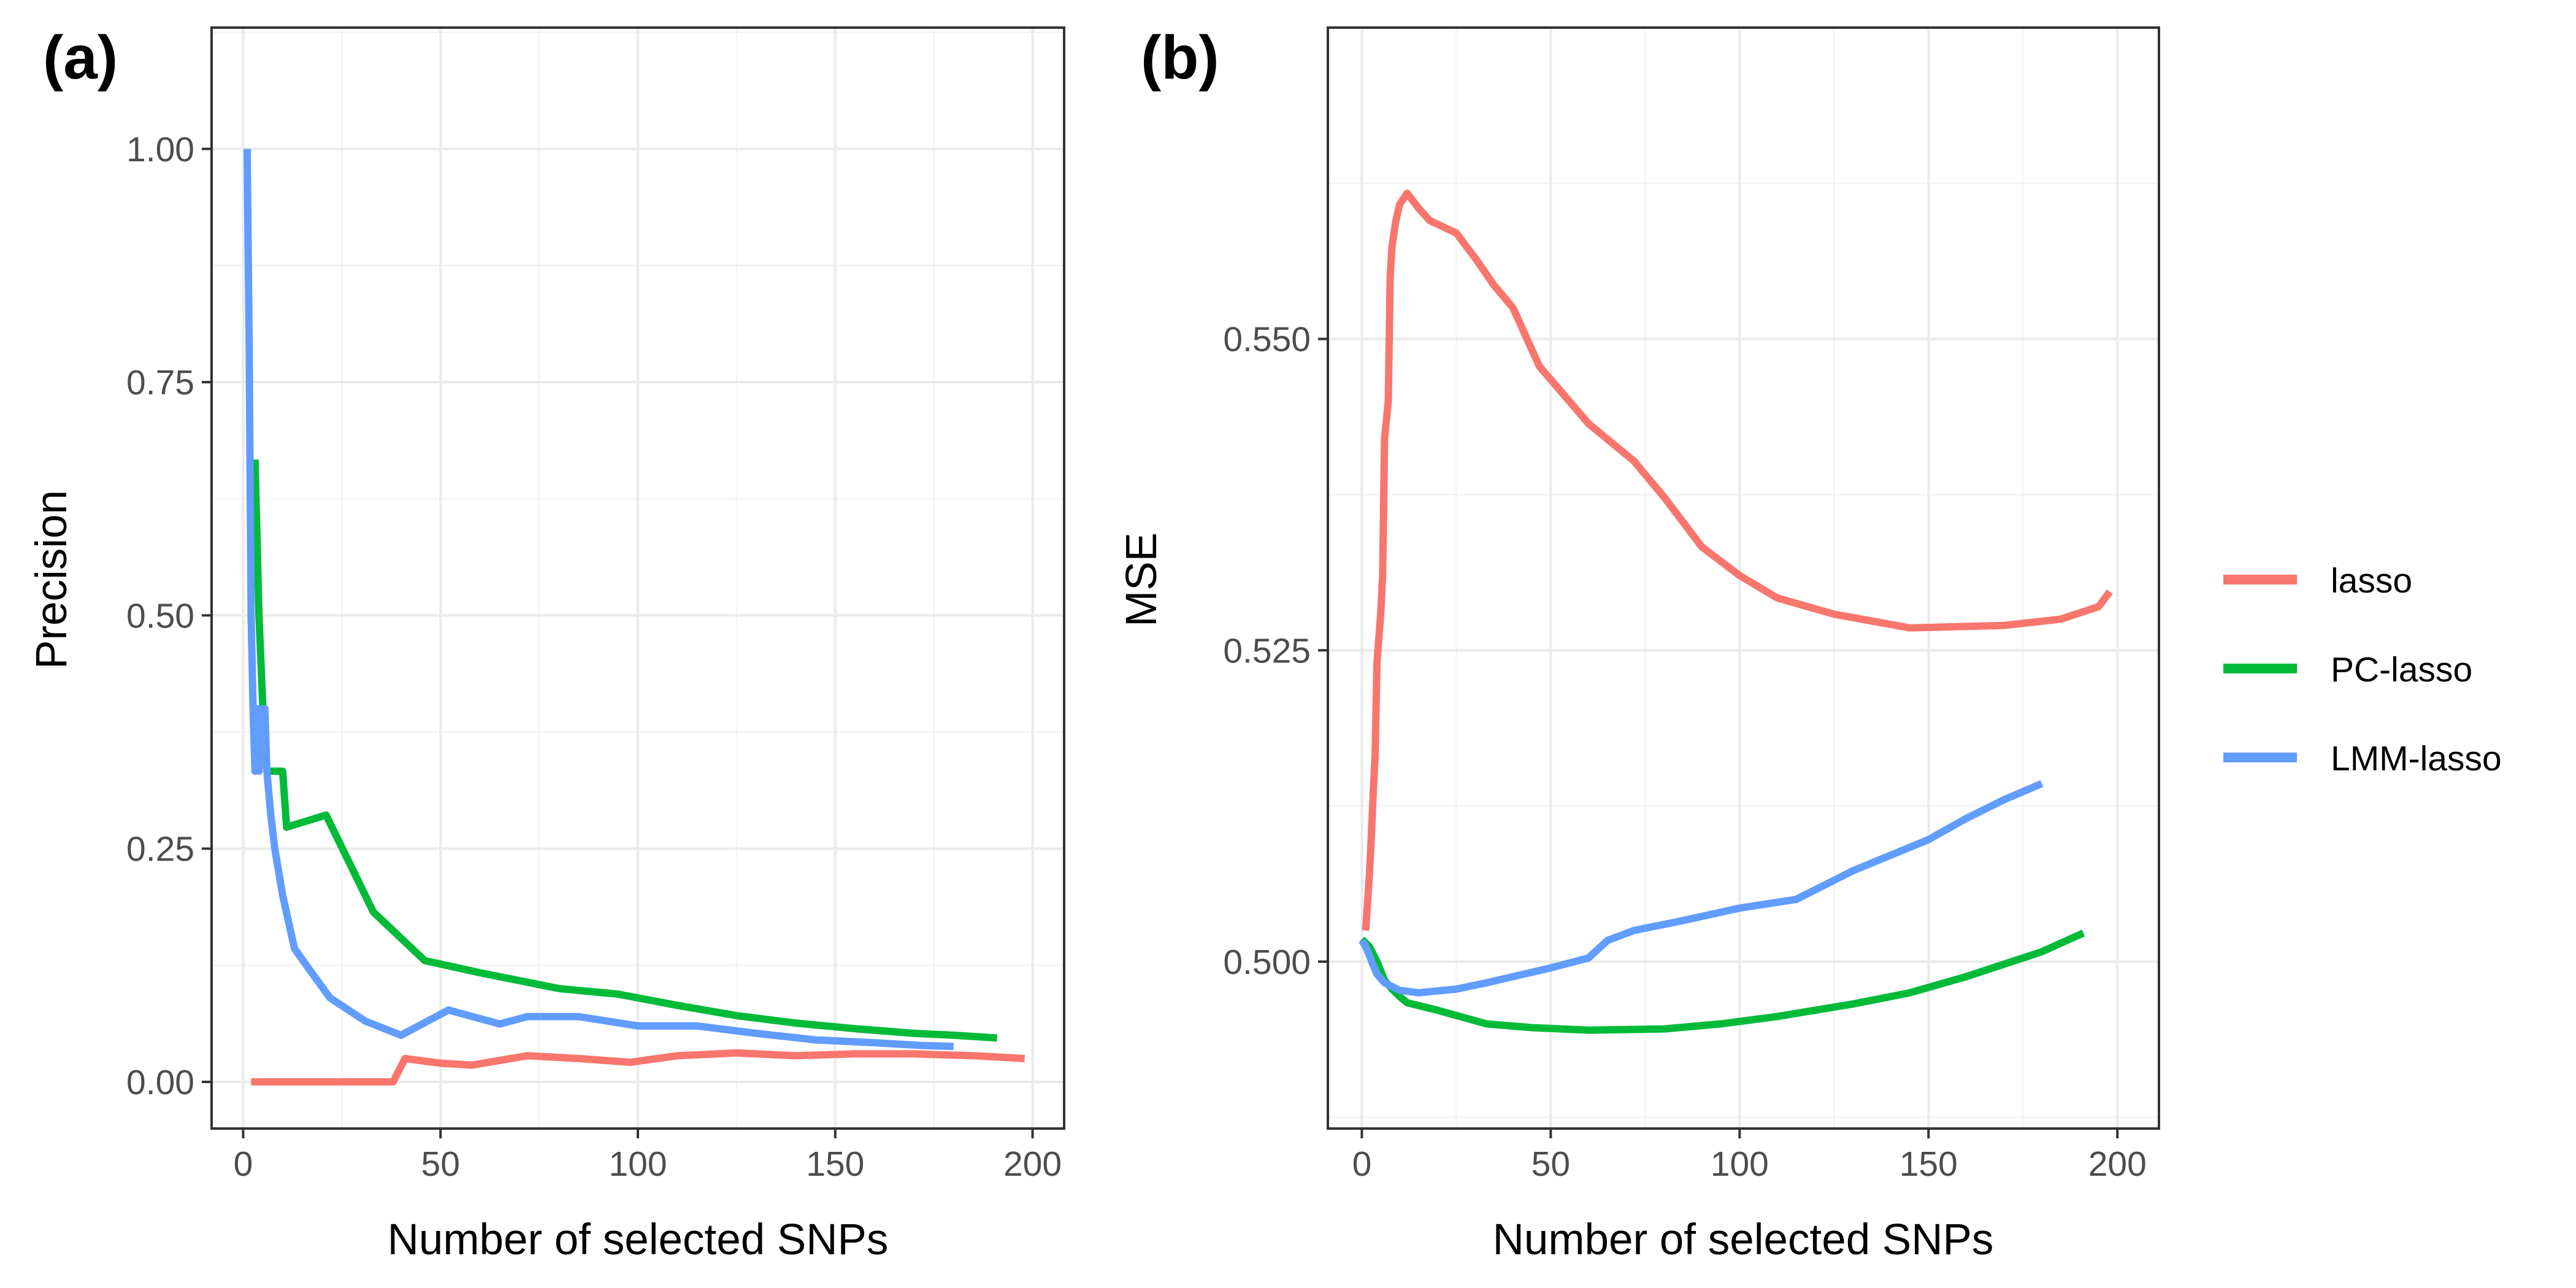 The image size is (2576, 1288). Describe the element at coordinates (1267, 962) in the screenshot. I see `y-tick-label: 0.500` at that location.